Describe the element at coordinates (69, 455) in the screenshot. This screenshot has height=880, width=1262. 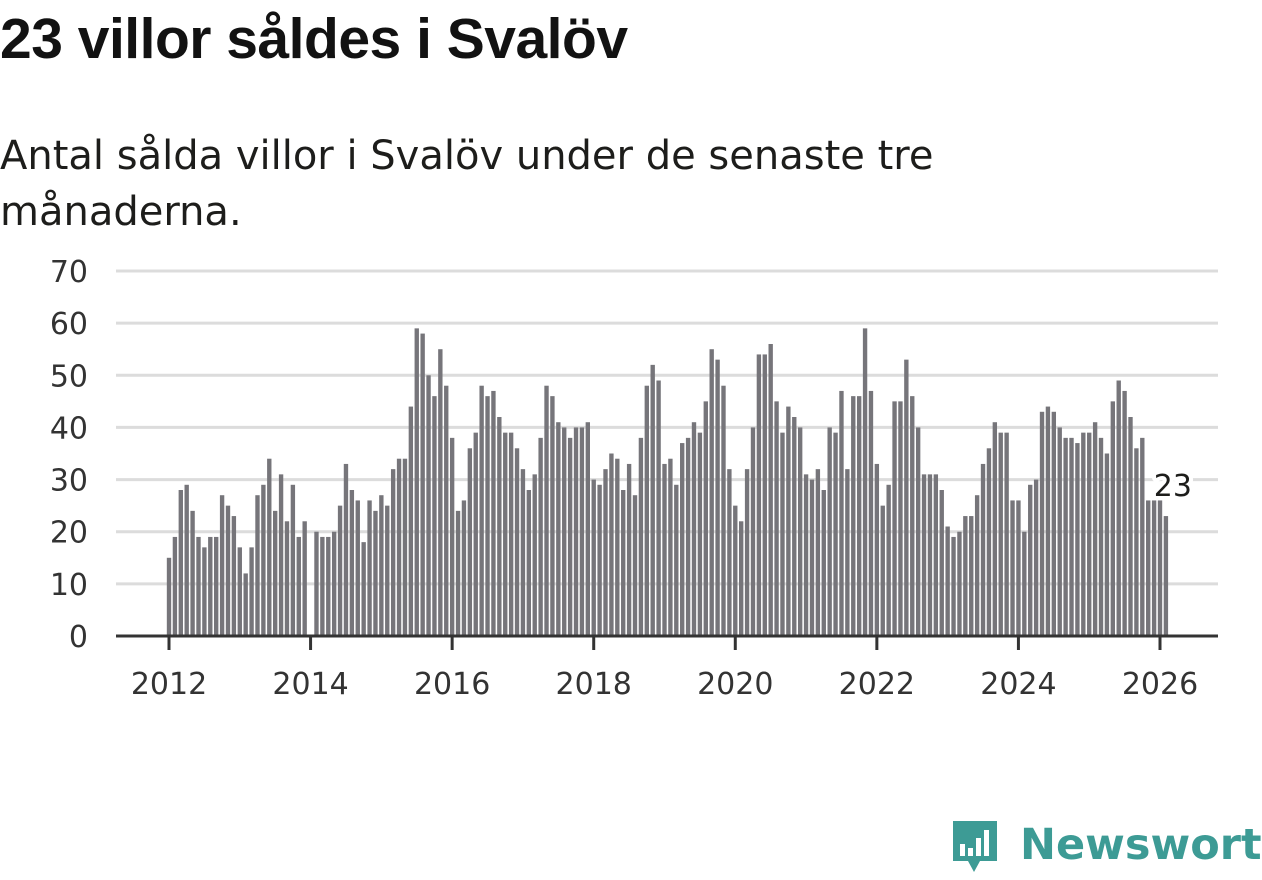
I see `y-axis-ticks: 0 10 20 30 40 50 60 70` at that location.